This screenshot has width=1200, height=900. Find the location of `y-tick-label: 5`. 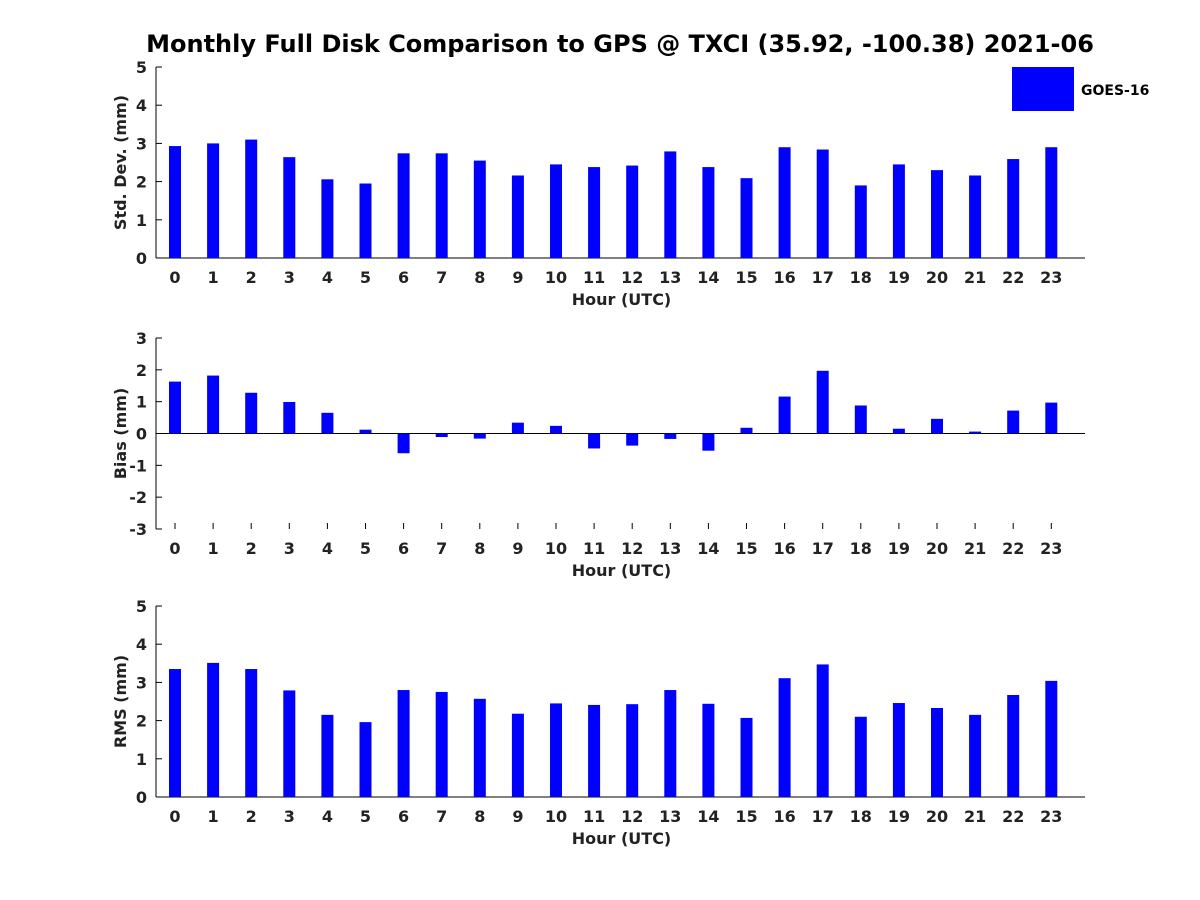

y-tick-label: 5 is located at coordinates (141, 67).